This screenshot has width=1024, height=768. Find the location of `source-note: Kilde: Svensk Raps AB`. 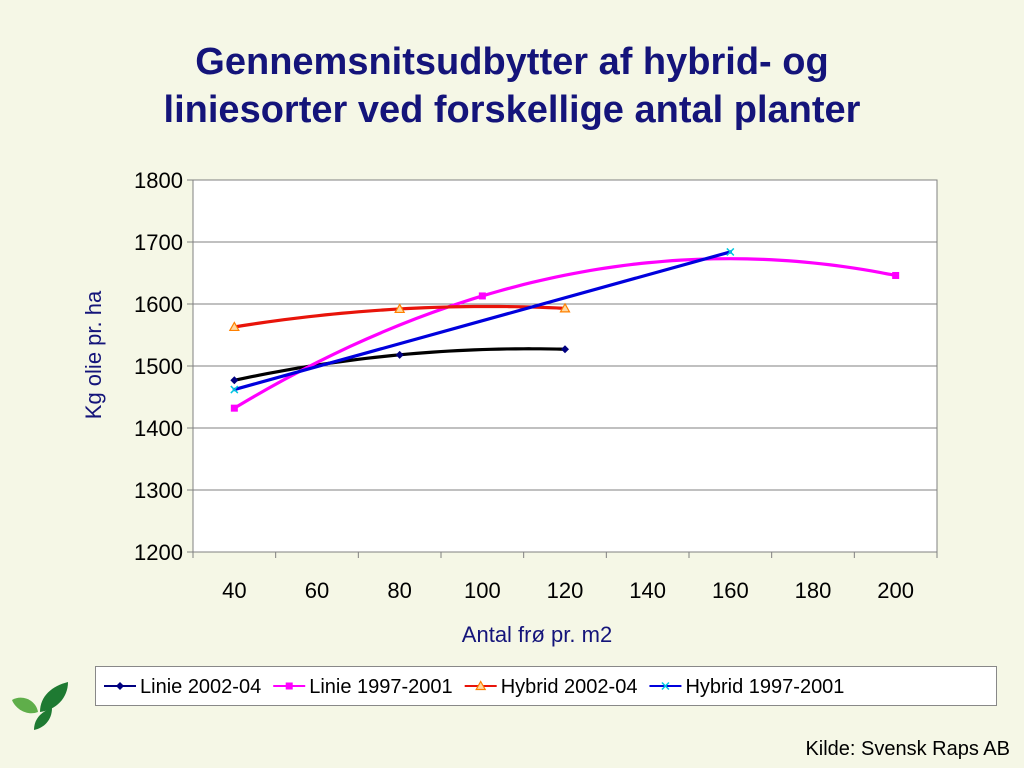

source-note: Kilde: Svensk Raps AB is located at coordinates (907, 749).